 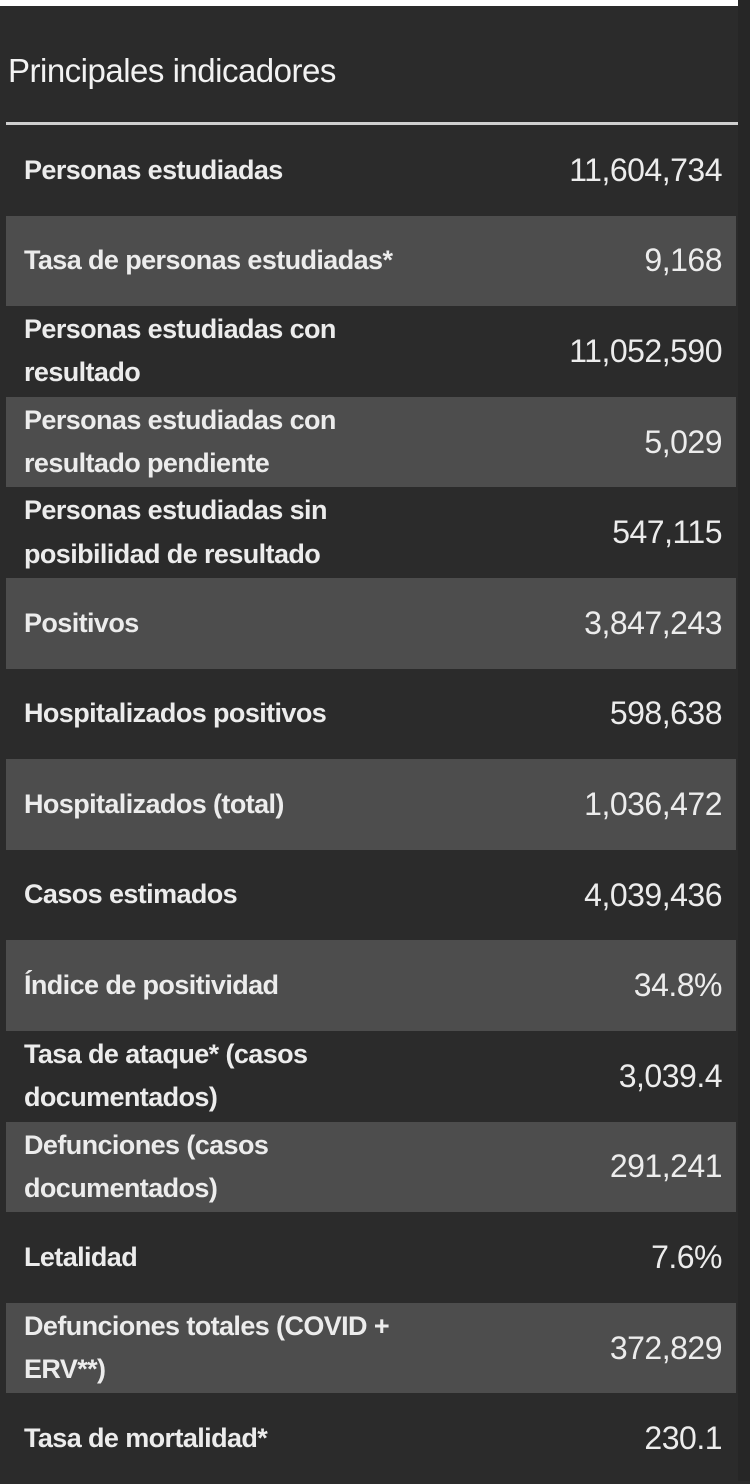 I want to click on indicator-value: 598,638, so click(x=666, y=713).